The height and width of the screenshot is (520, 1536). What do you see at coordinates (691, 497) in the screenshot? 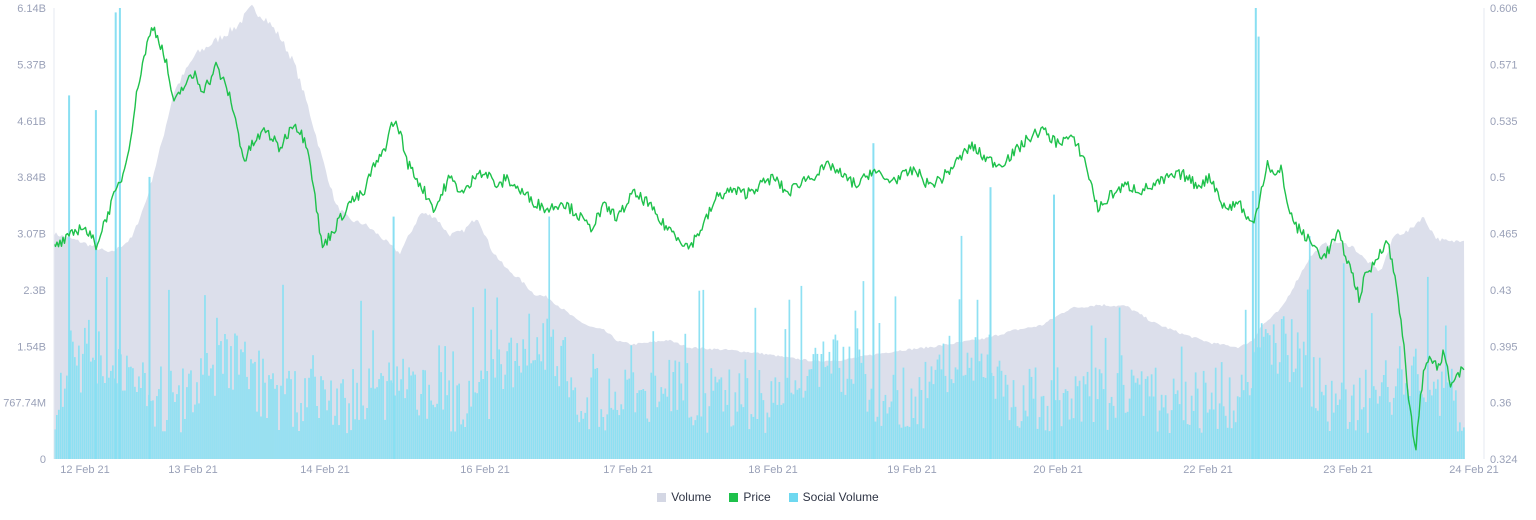
I see `legend-label-volume: Volume` at bounding box center [691, 497].